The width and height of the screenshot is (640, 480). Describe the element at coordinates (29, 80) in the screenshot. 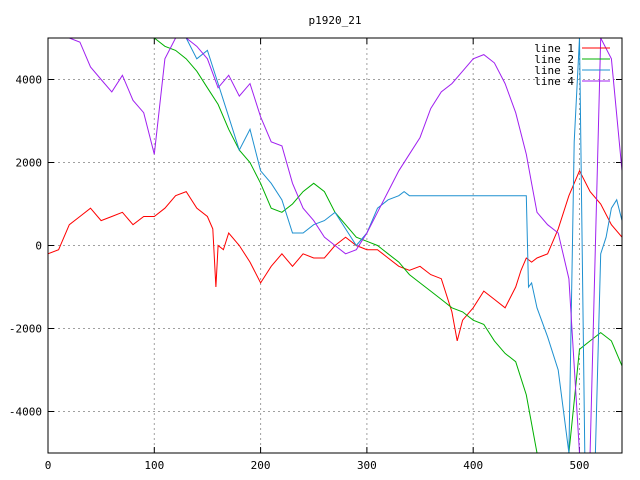

I see `y-tick-label: 4000` at that location.